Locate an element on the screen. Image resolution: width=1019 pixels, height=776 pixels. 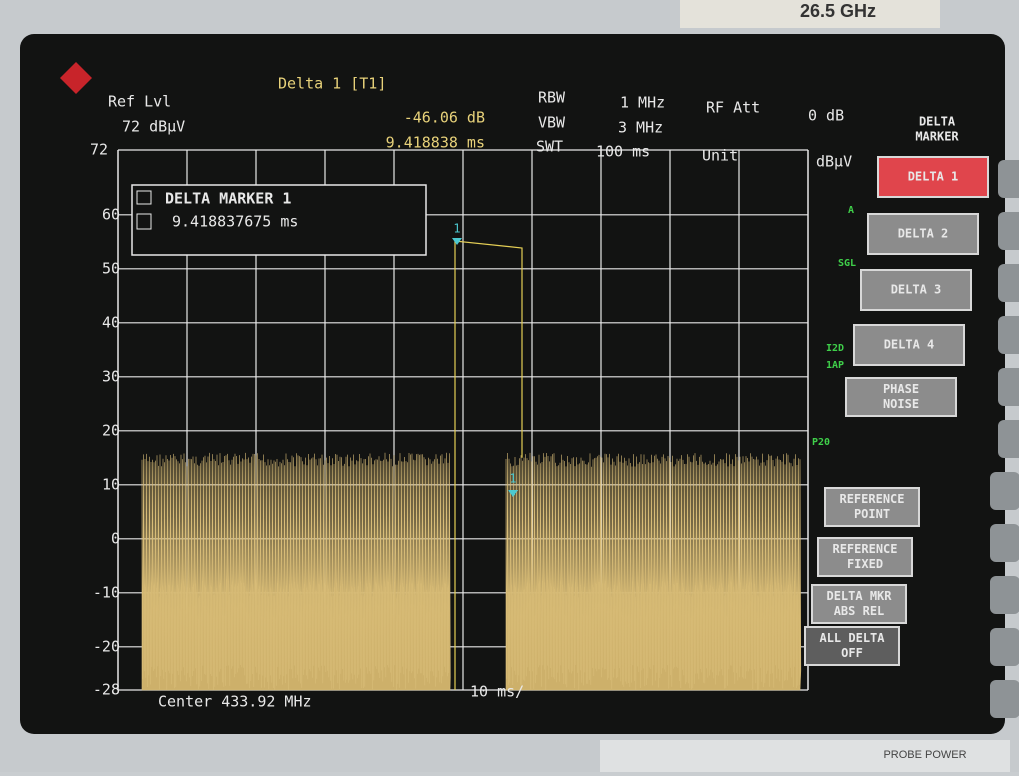
status-label: 1AP is located at coordinates (835, 365).